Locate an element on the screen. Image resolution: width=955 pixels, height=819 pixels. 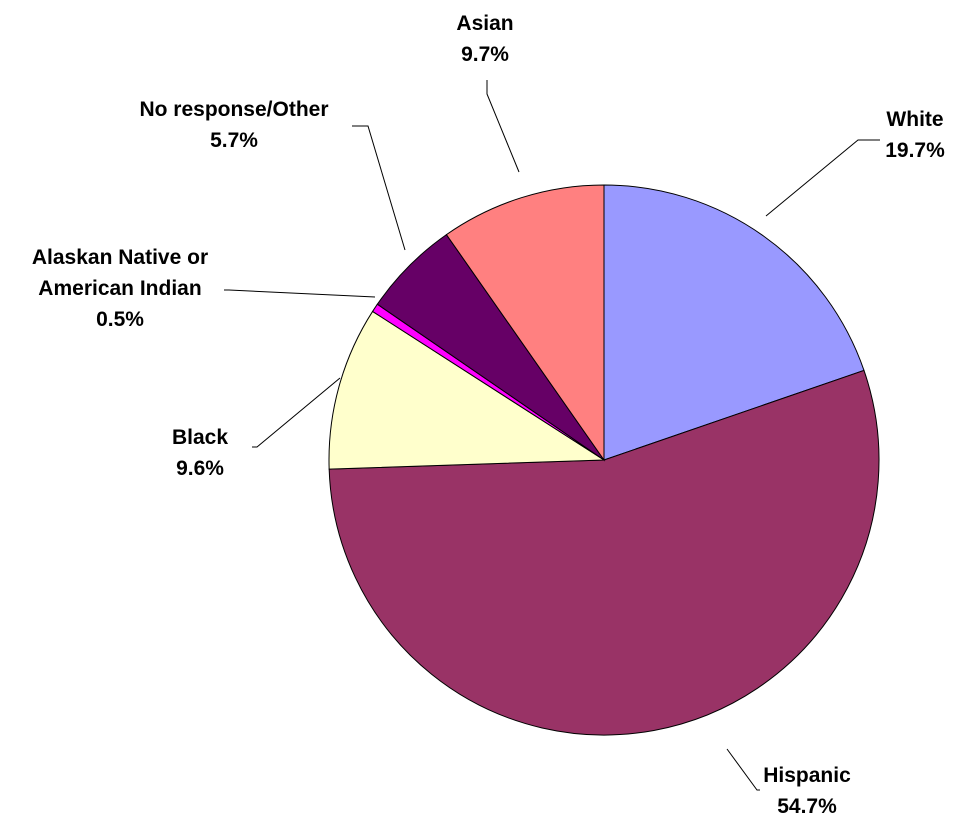
slice-name: No response/Other is located at coordinates (233, 109).